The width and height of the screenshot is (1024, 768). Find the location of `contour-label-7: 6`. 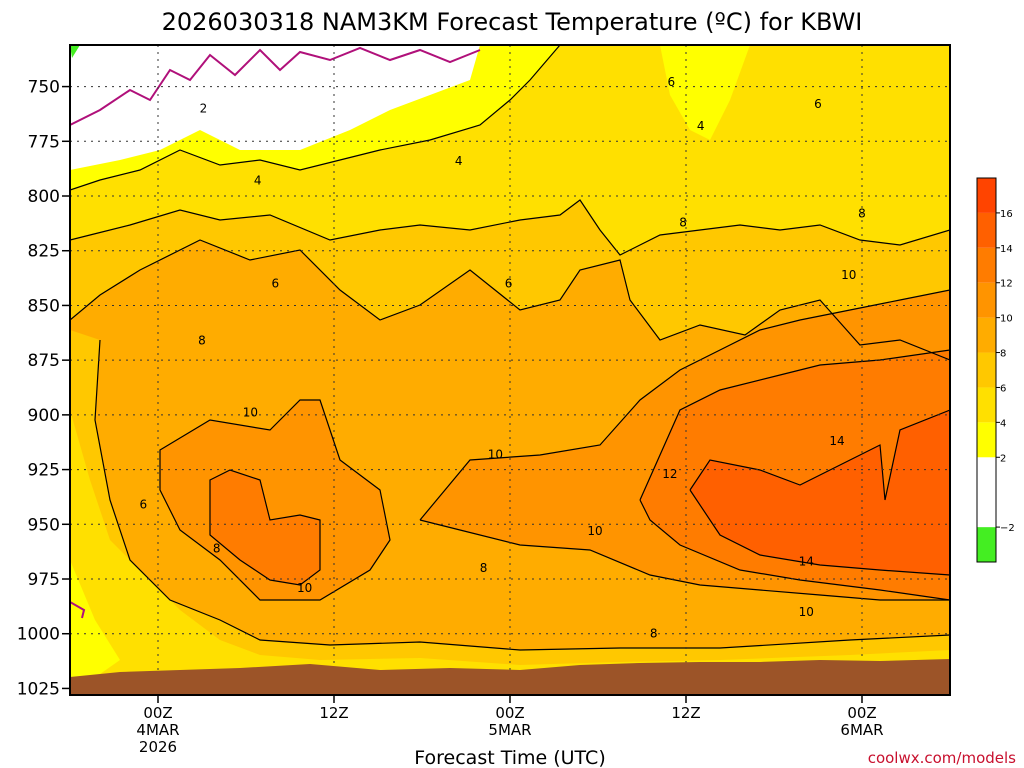

contour-label-7: 6 is located at coordinates (509, 284).